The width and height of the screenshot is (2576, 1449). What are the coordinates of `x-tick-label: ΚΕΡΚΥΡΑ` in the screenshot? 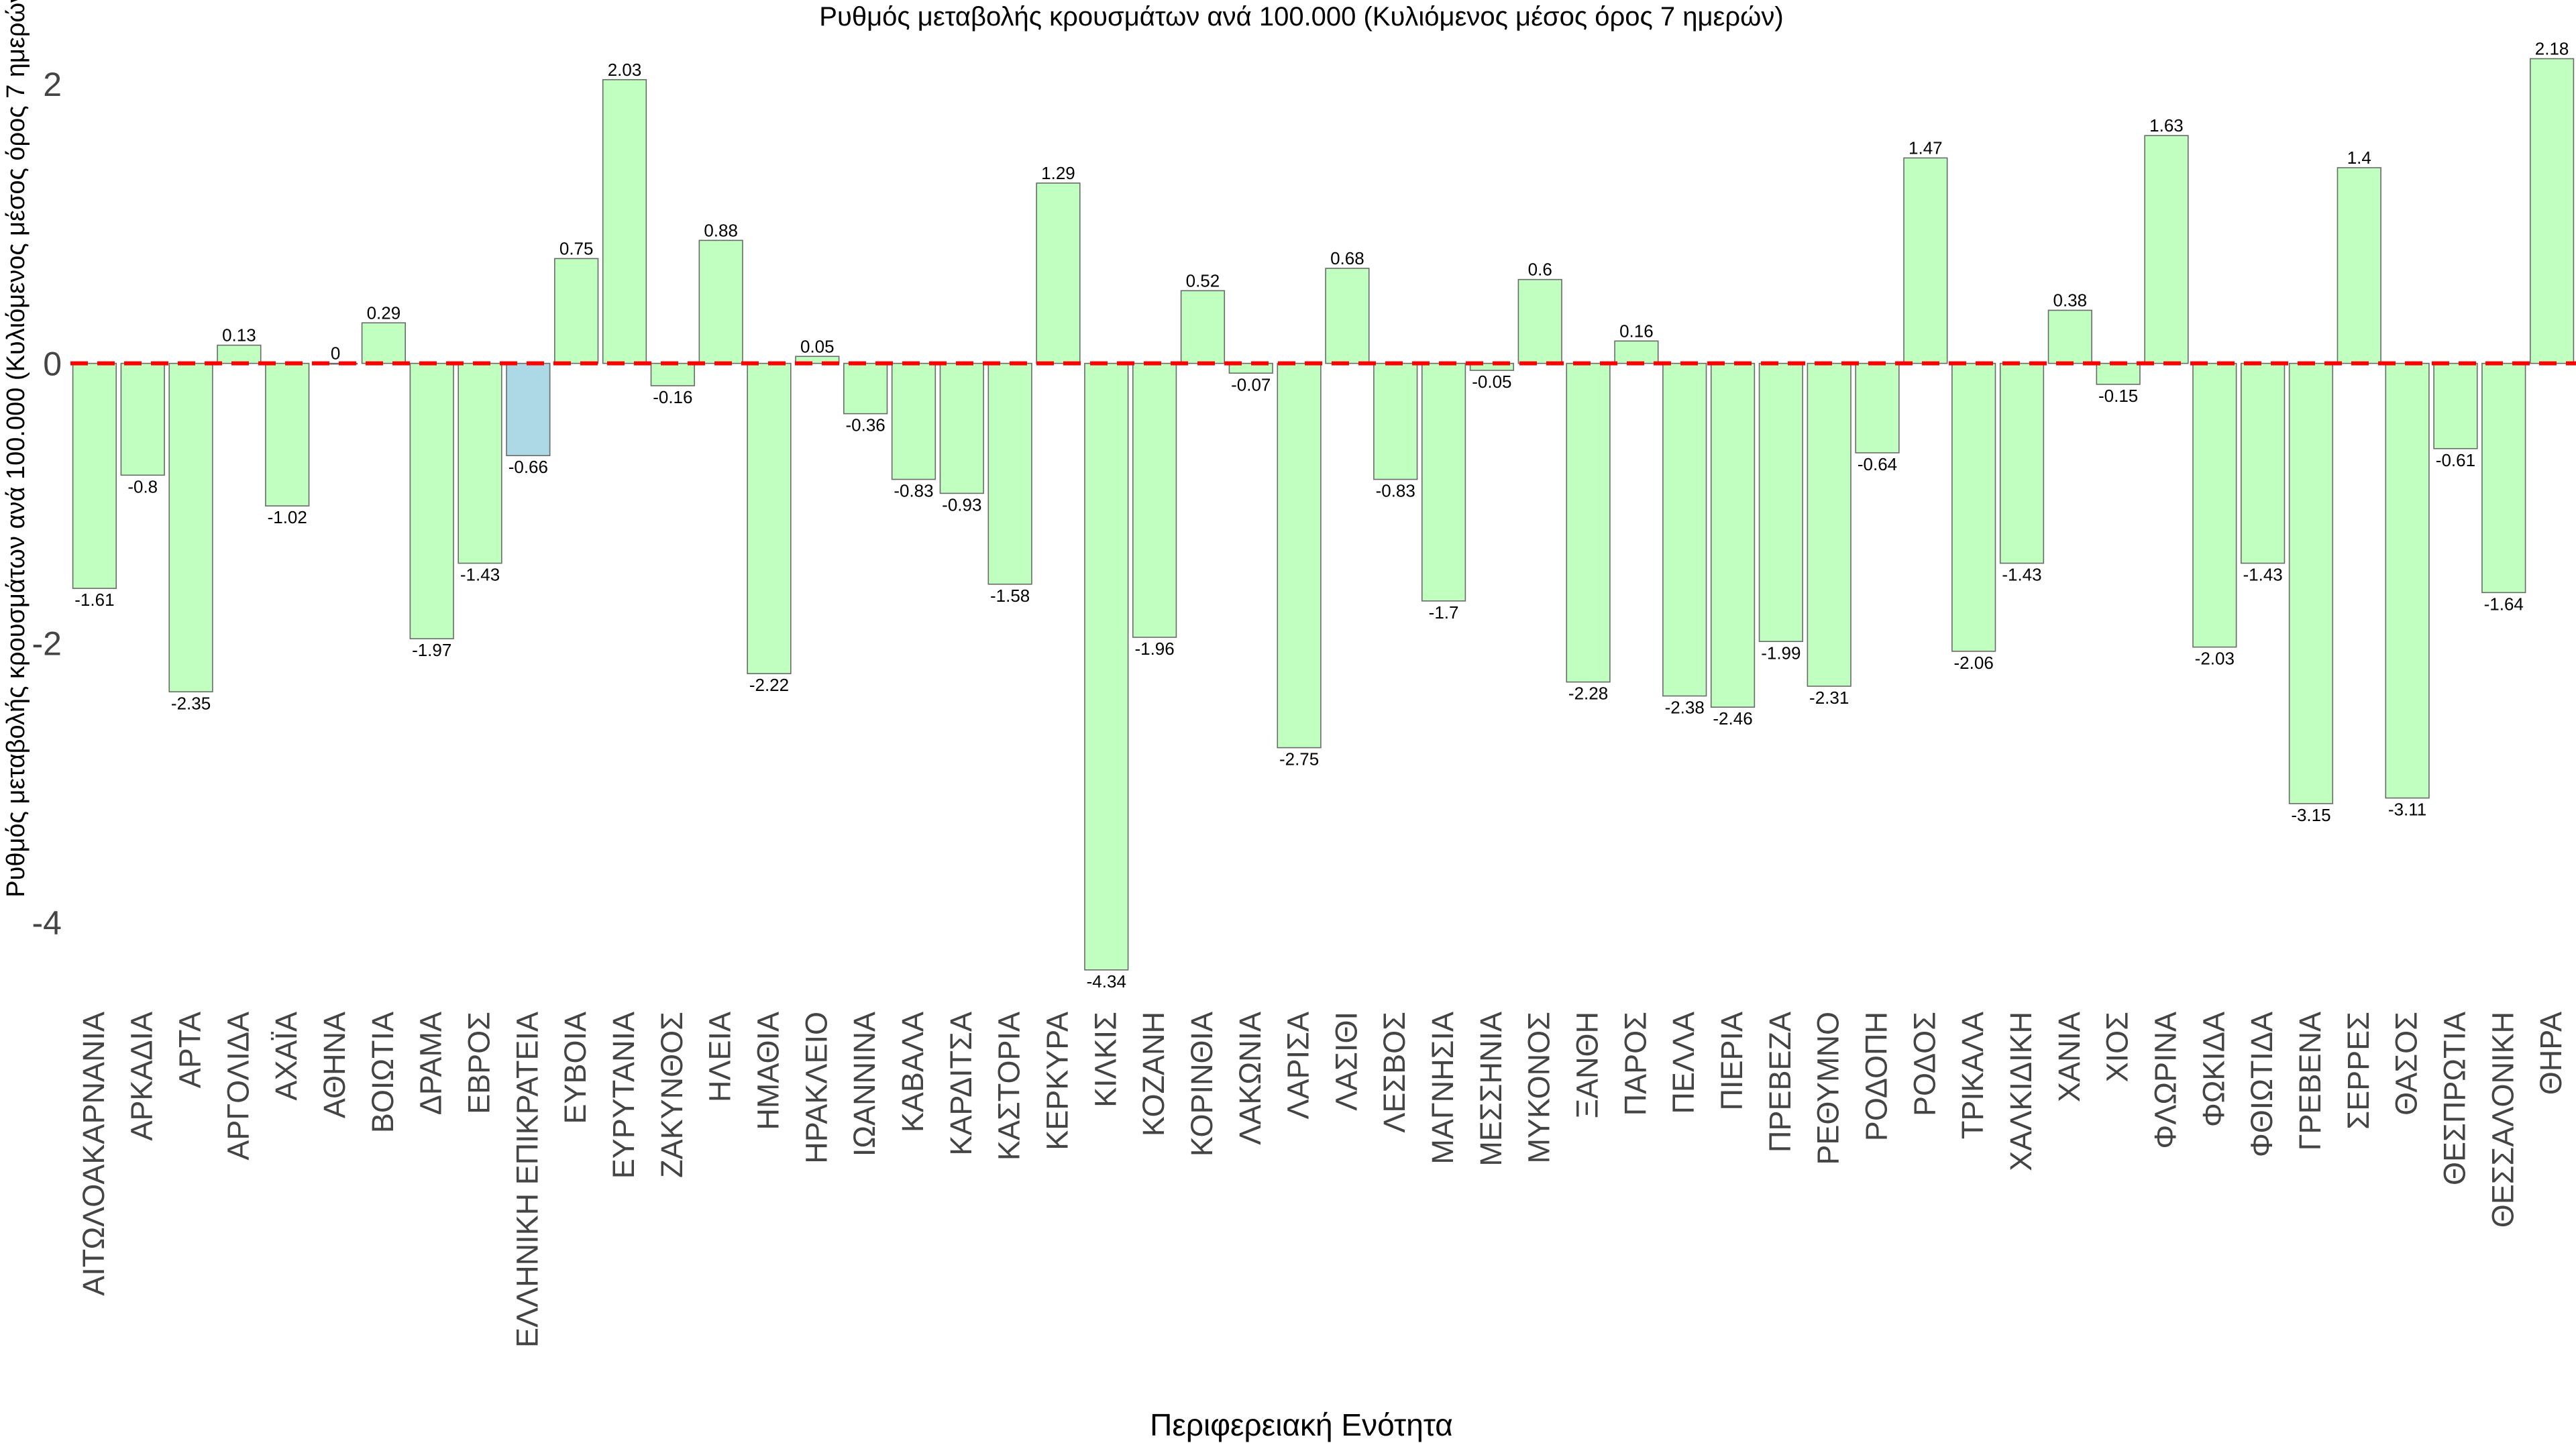 It's located at (1057, 1081).